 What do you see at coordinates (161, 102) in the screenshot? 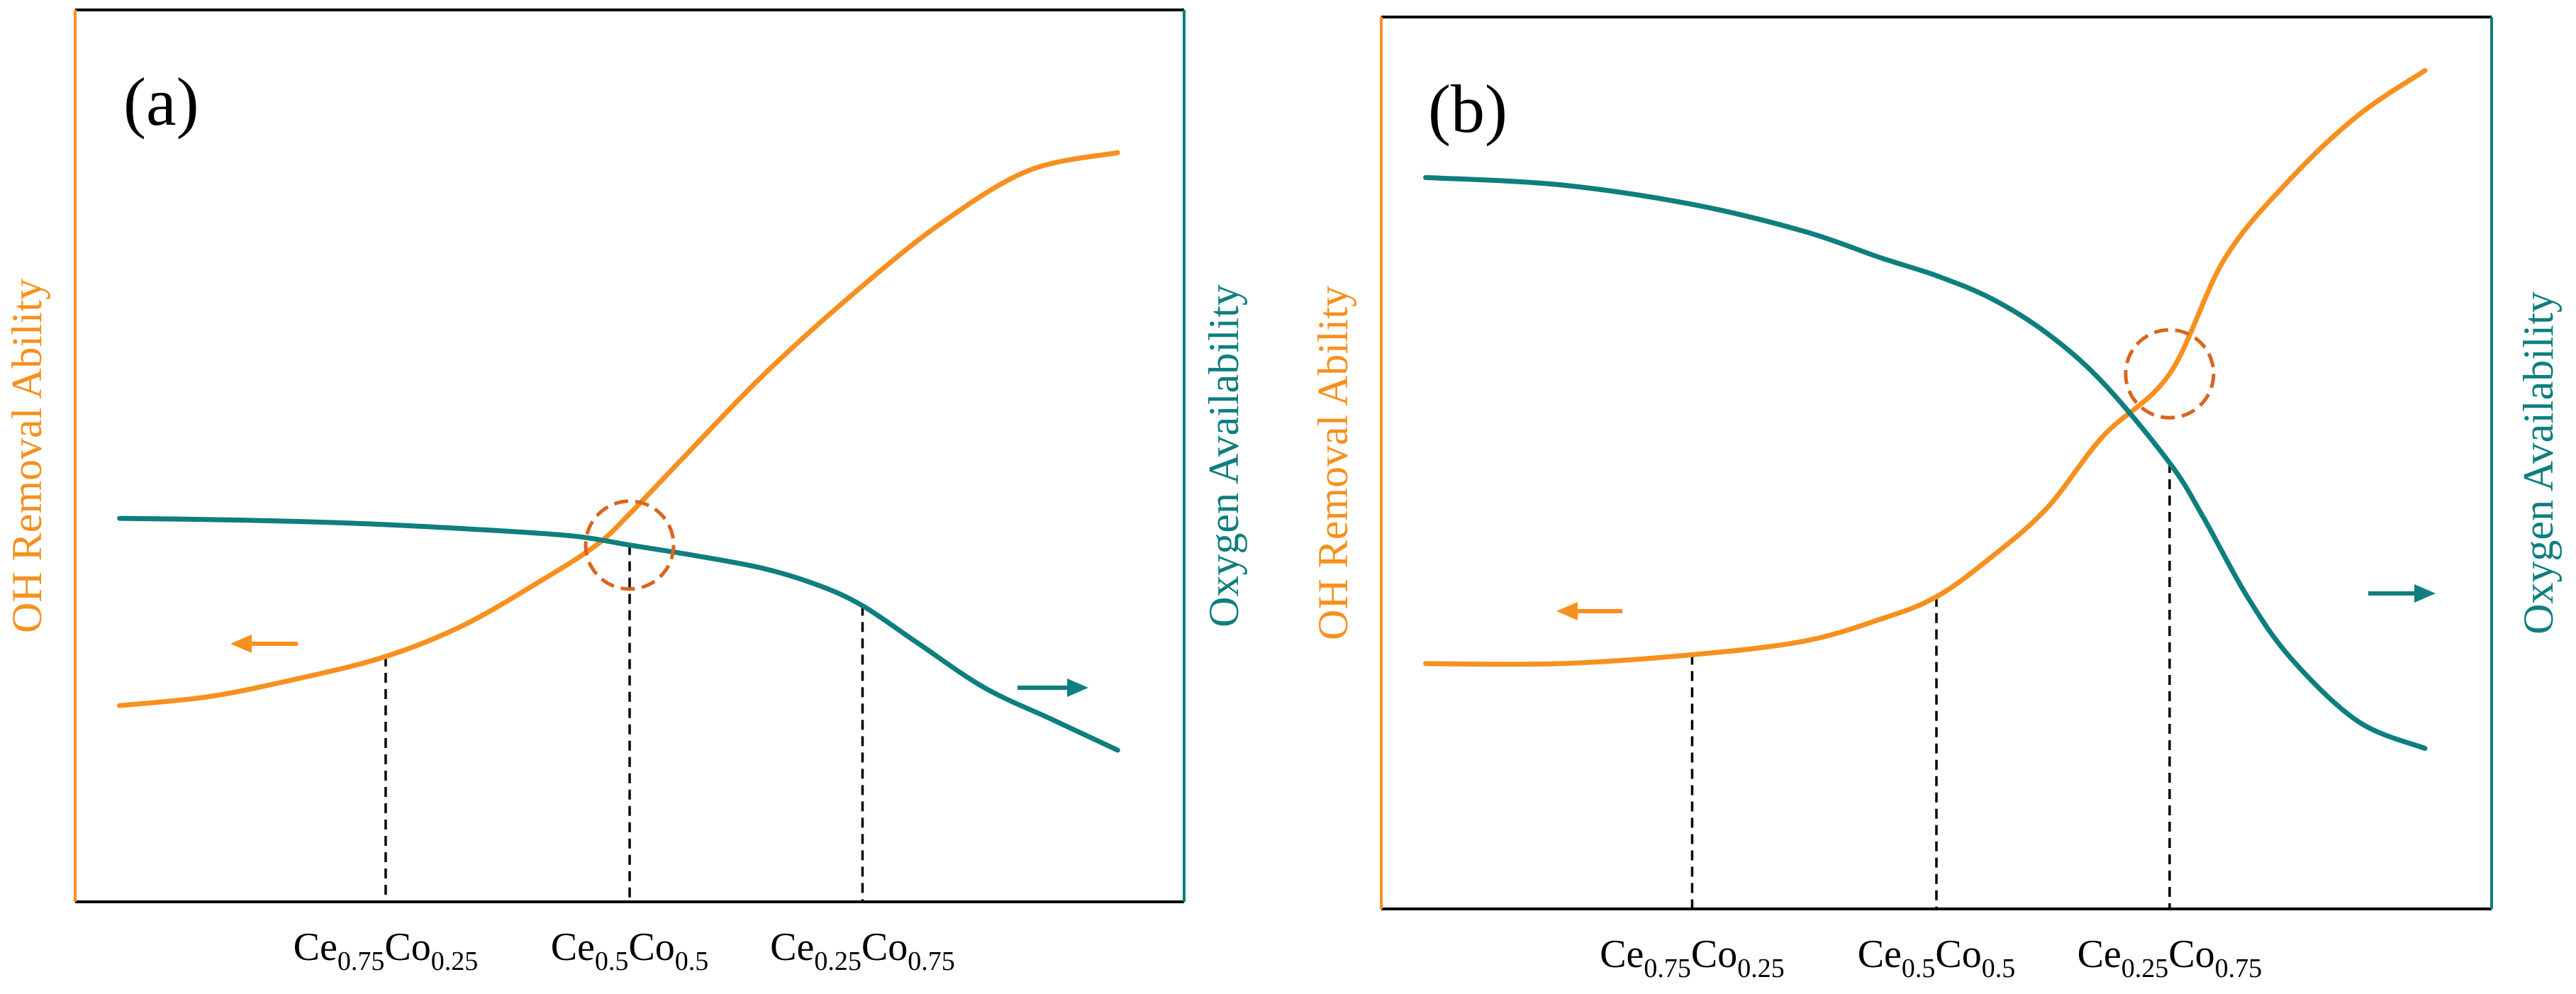
I see `panel-label: (a)` at bounding box center [161, 102].